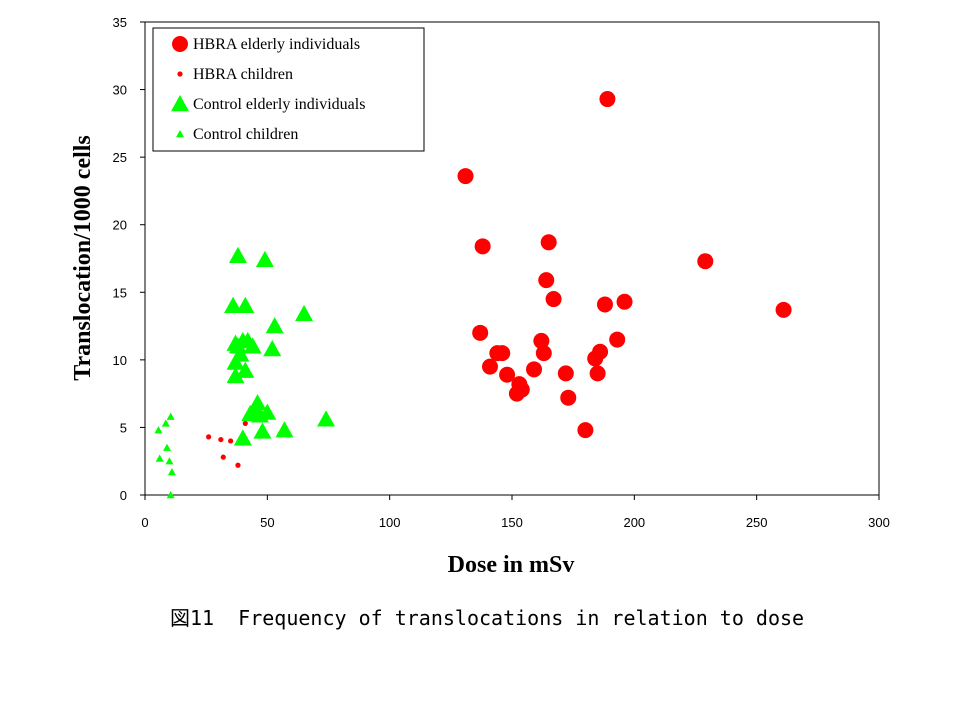 Image resolution: width=960 pixels, height=720 pixels. I want to click on x-tick-label: 100, so click(390, 522).